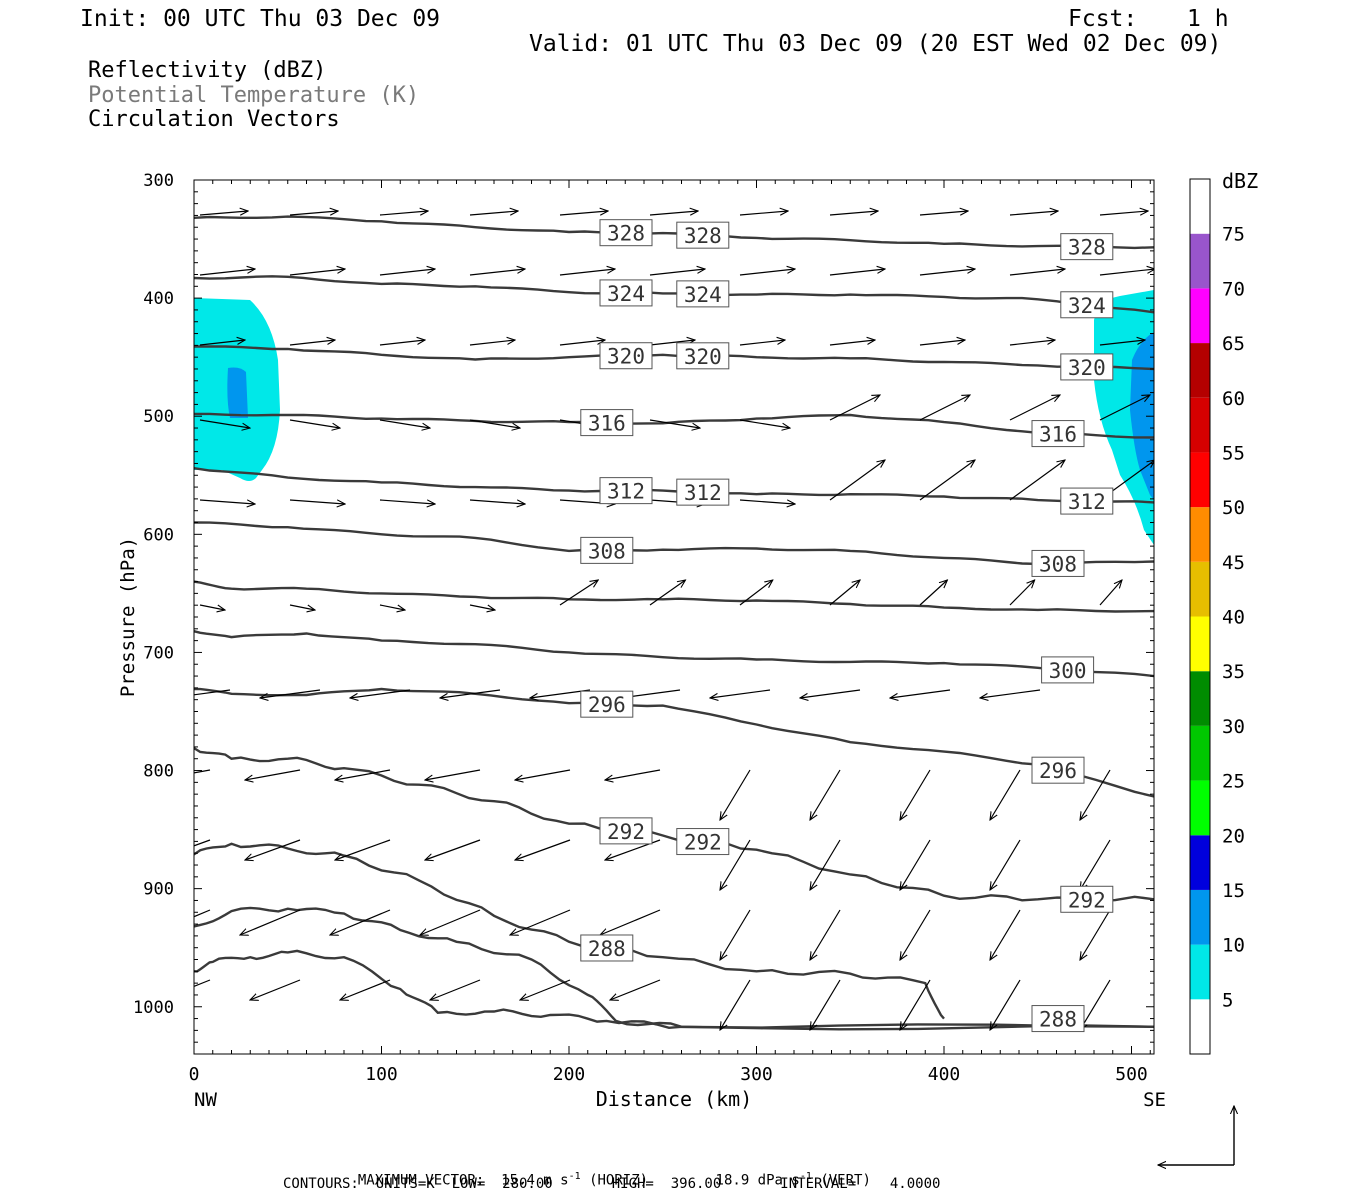  I want to click on y-tick-label: 700, so click(158, 653).